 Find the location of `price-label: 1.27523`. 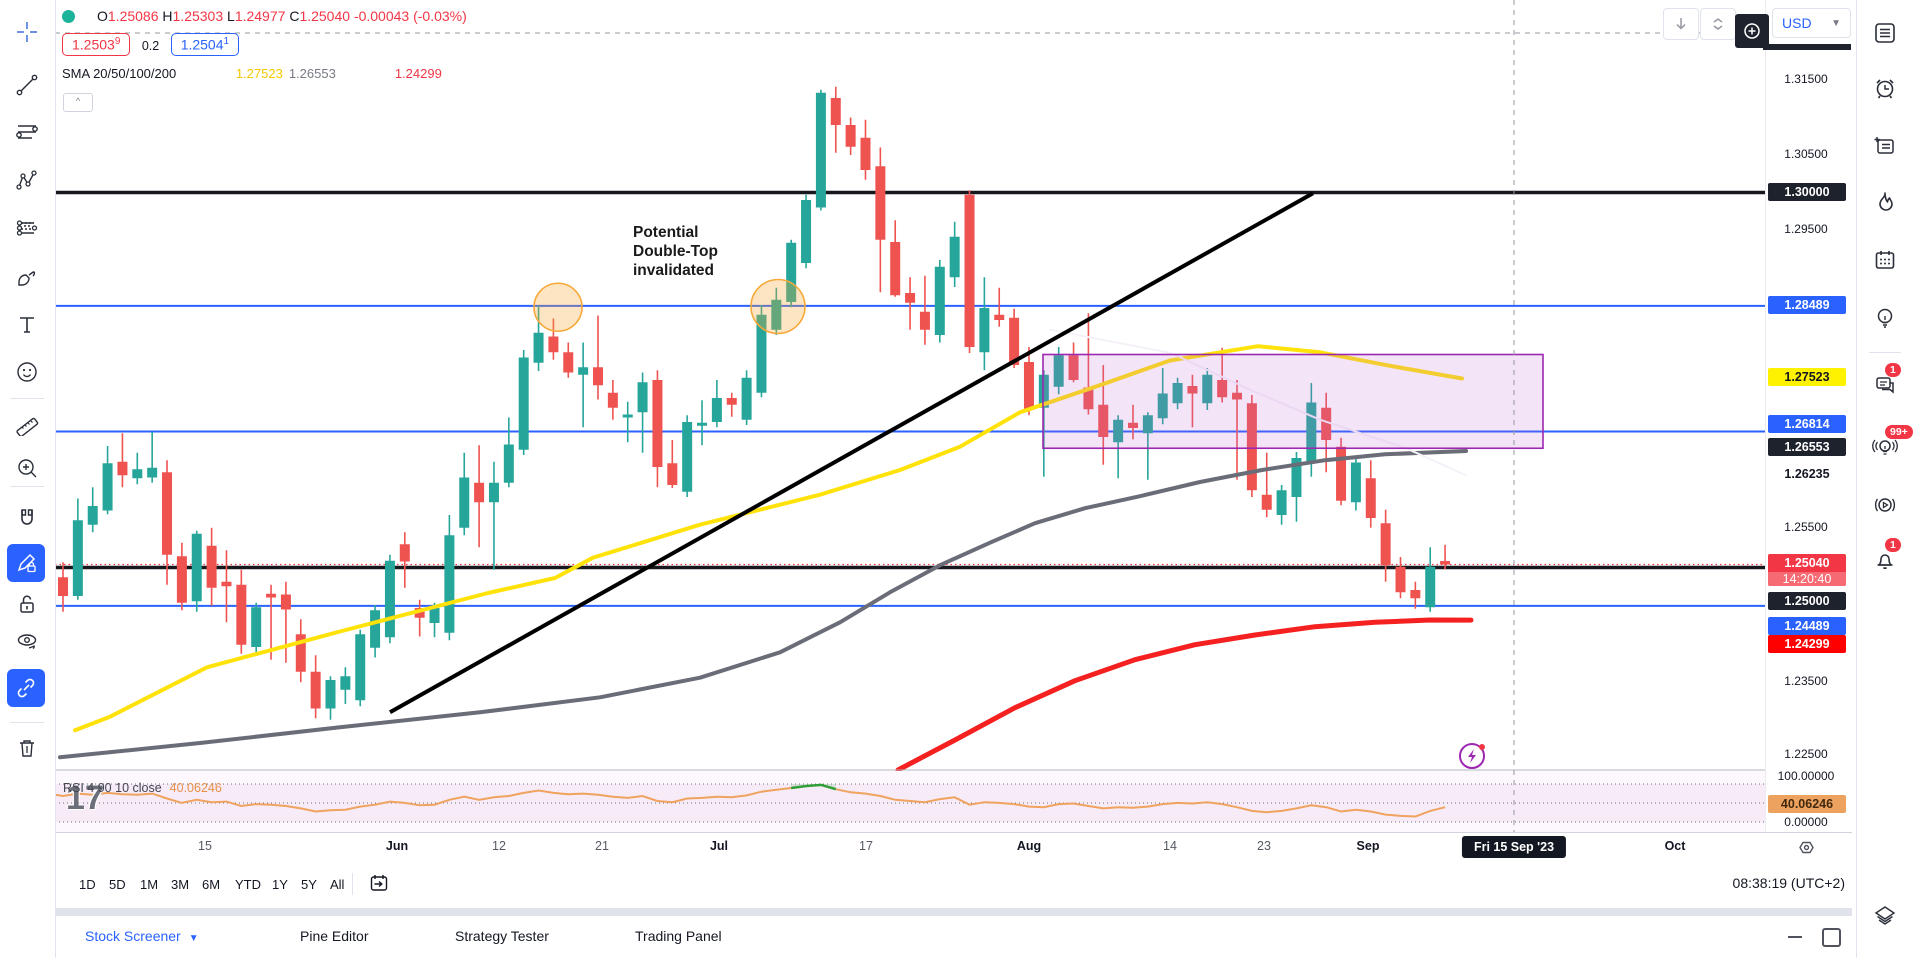

price-label: 1.27523 is located at coordinates (1807, 377).